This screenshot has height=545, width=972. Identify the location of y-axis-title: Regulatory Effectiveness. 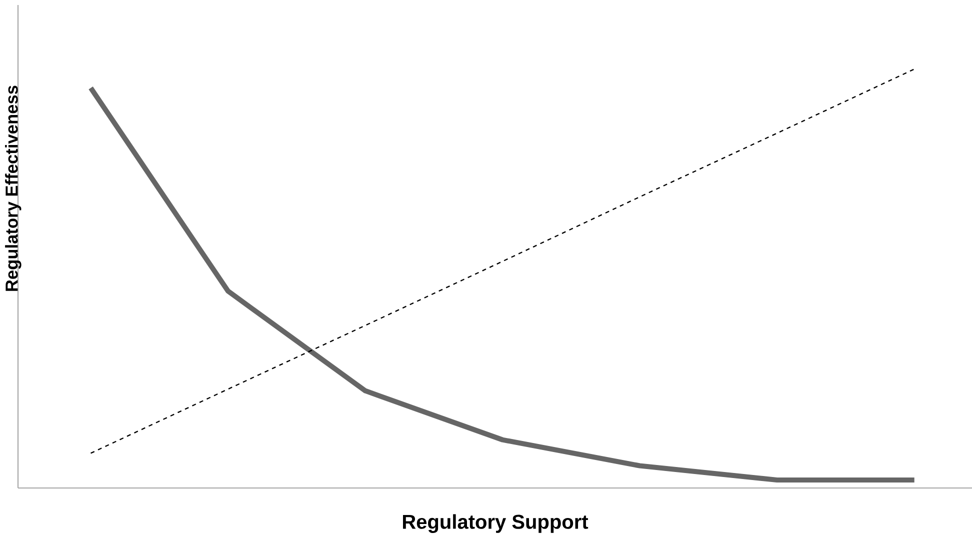
(13, 188).